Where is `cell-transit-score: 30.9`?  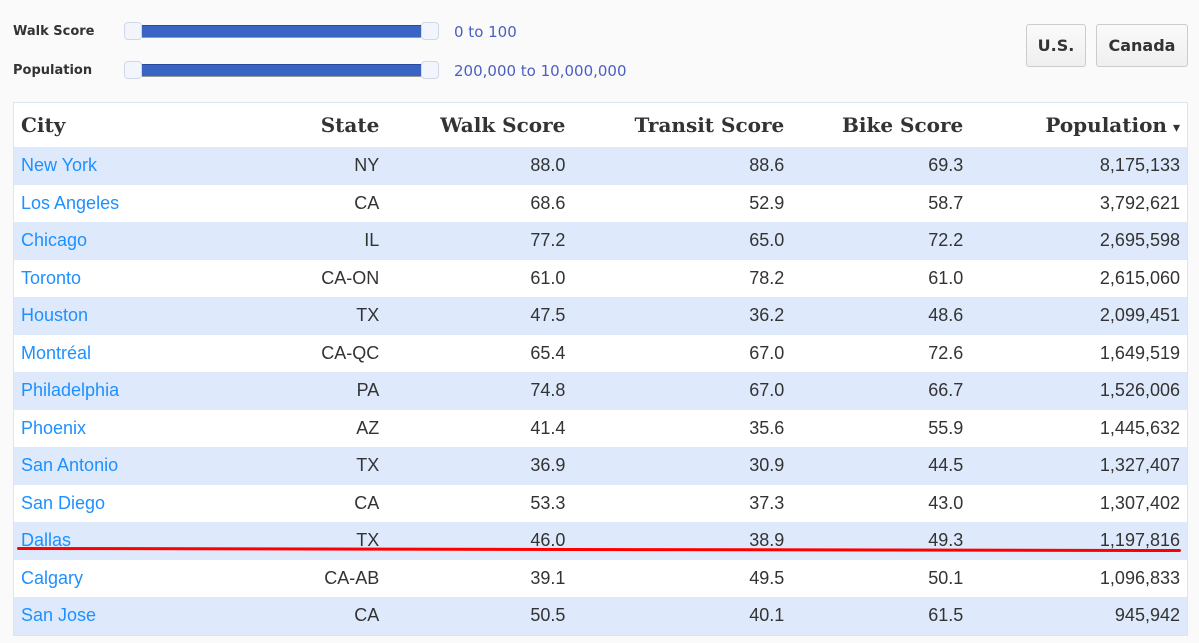 cell-transit-score: 30.9 is located at coordinates (682, 466).